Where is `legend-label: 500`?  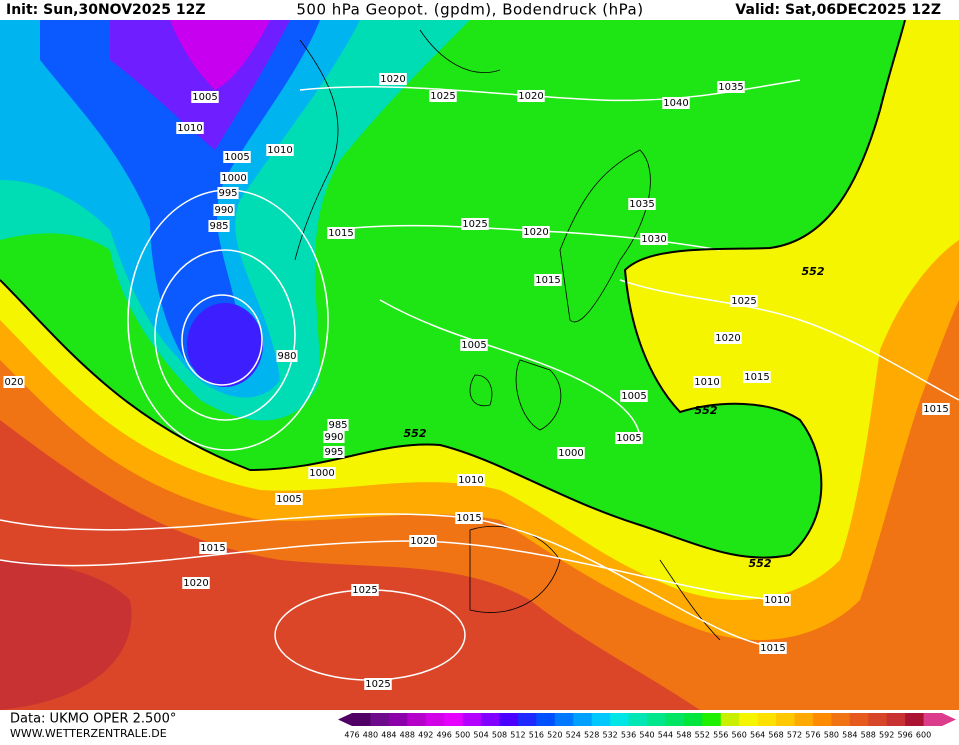 legend-label: 500 is located at coordinates (462, 735).